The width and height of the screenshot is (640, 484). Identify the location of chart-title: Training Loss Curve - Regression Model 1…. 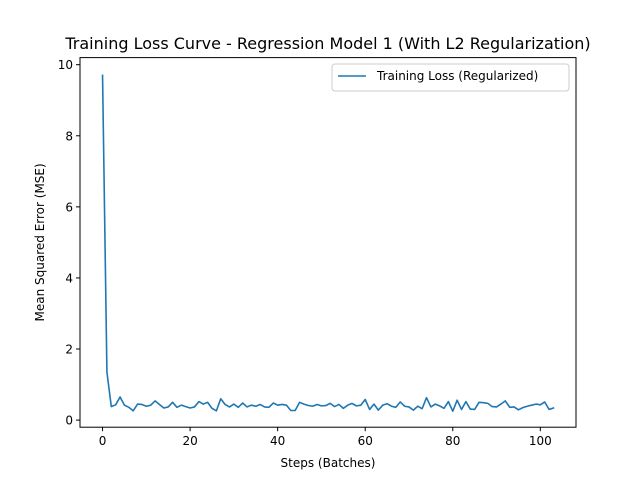
(327, 43).